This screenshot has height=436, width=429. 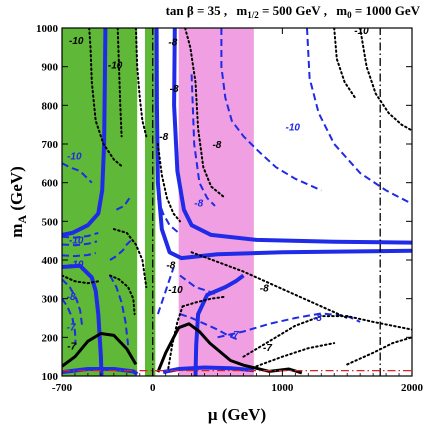 What do you see at coordinates (100, 350) in the screenshot?
I see `black-thick-contour` at bounding box center [100, 350].